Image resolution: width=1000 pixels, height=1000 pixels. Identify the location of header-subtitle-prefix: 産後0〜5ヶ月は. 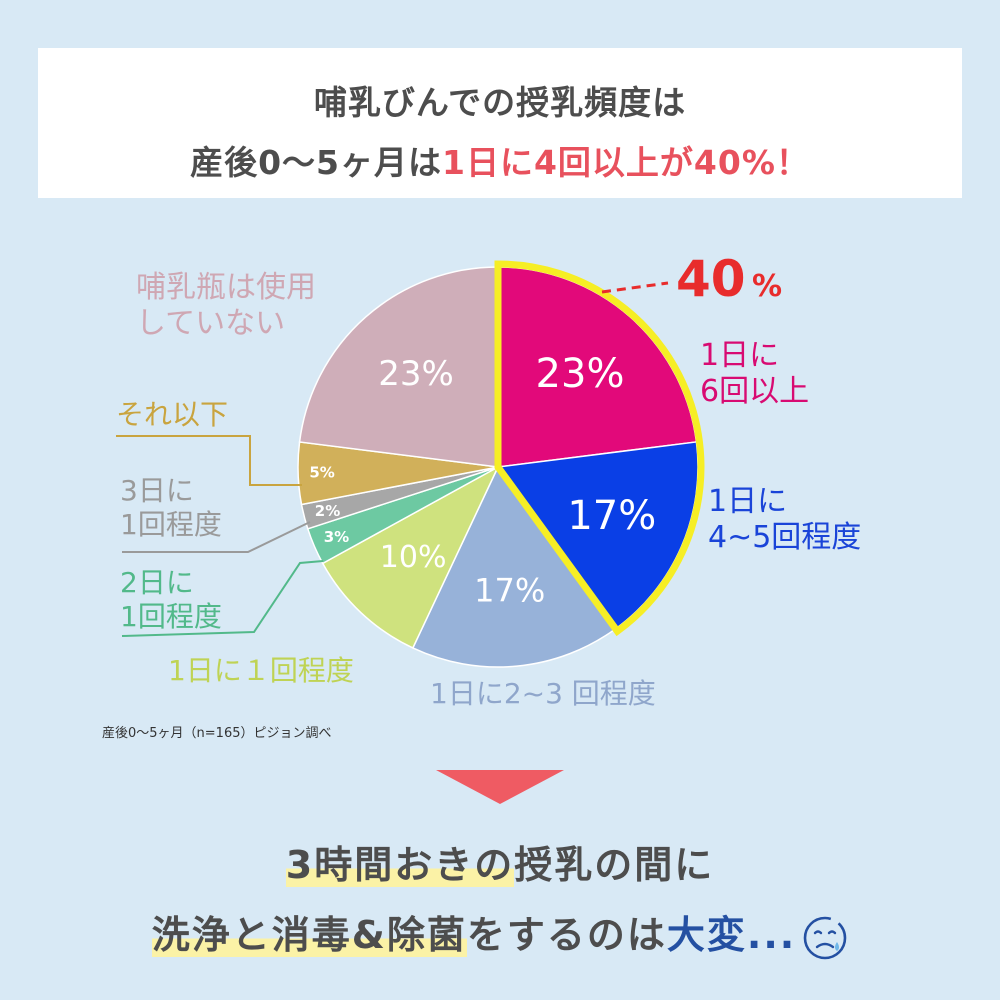
(316, 162).